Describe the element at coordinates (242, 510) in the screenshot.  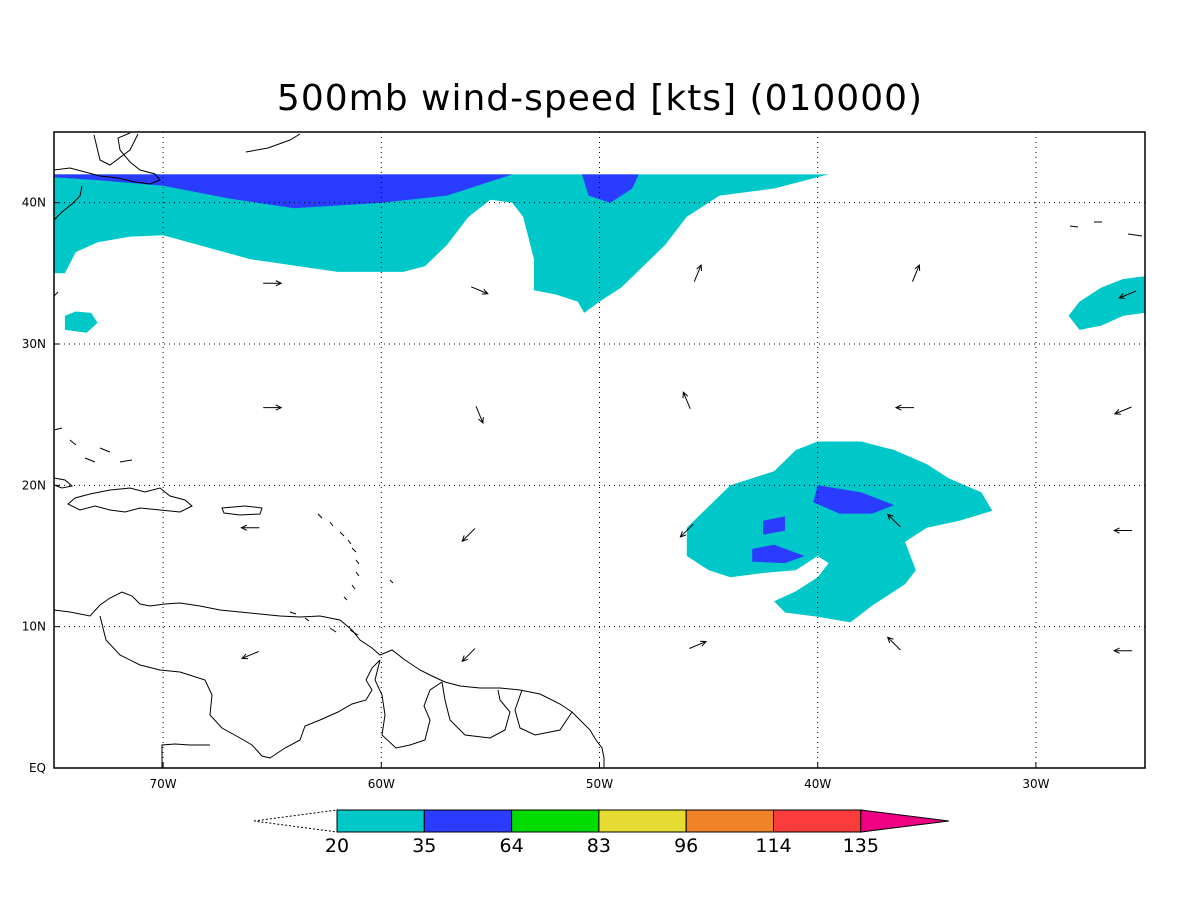
I see `puerto-rico-coastline` at that location.